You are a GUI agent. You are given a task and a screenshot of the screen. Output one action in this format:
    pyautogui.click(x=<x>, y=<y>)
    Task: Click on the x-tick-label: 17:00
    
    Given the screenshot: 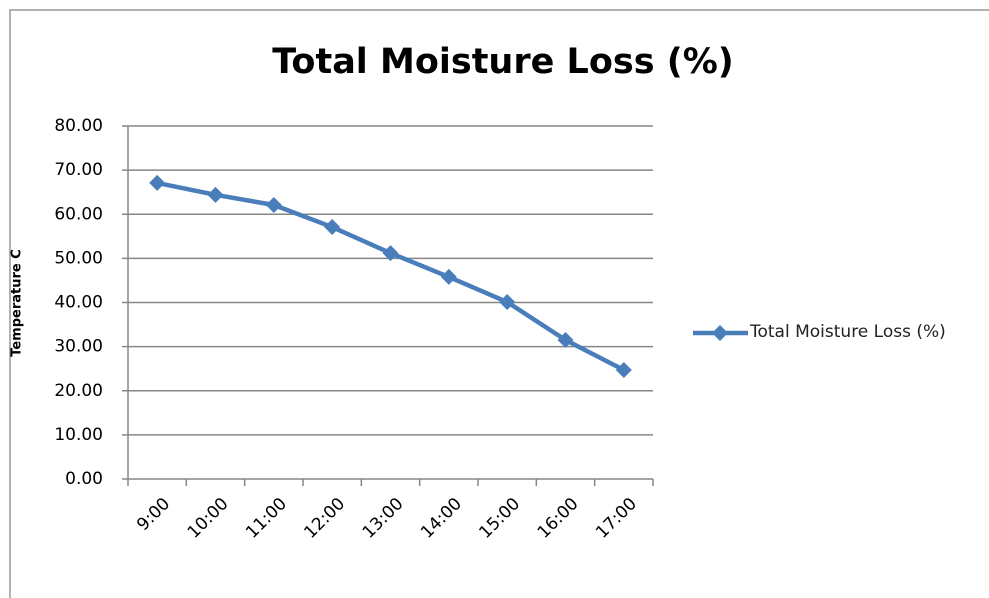 What is the action you would take?
    pyautogui.click(x=616, y=518)
    